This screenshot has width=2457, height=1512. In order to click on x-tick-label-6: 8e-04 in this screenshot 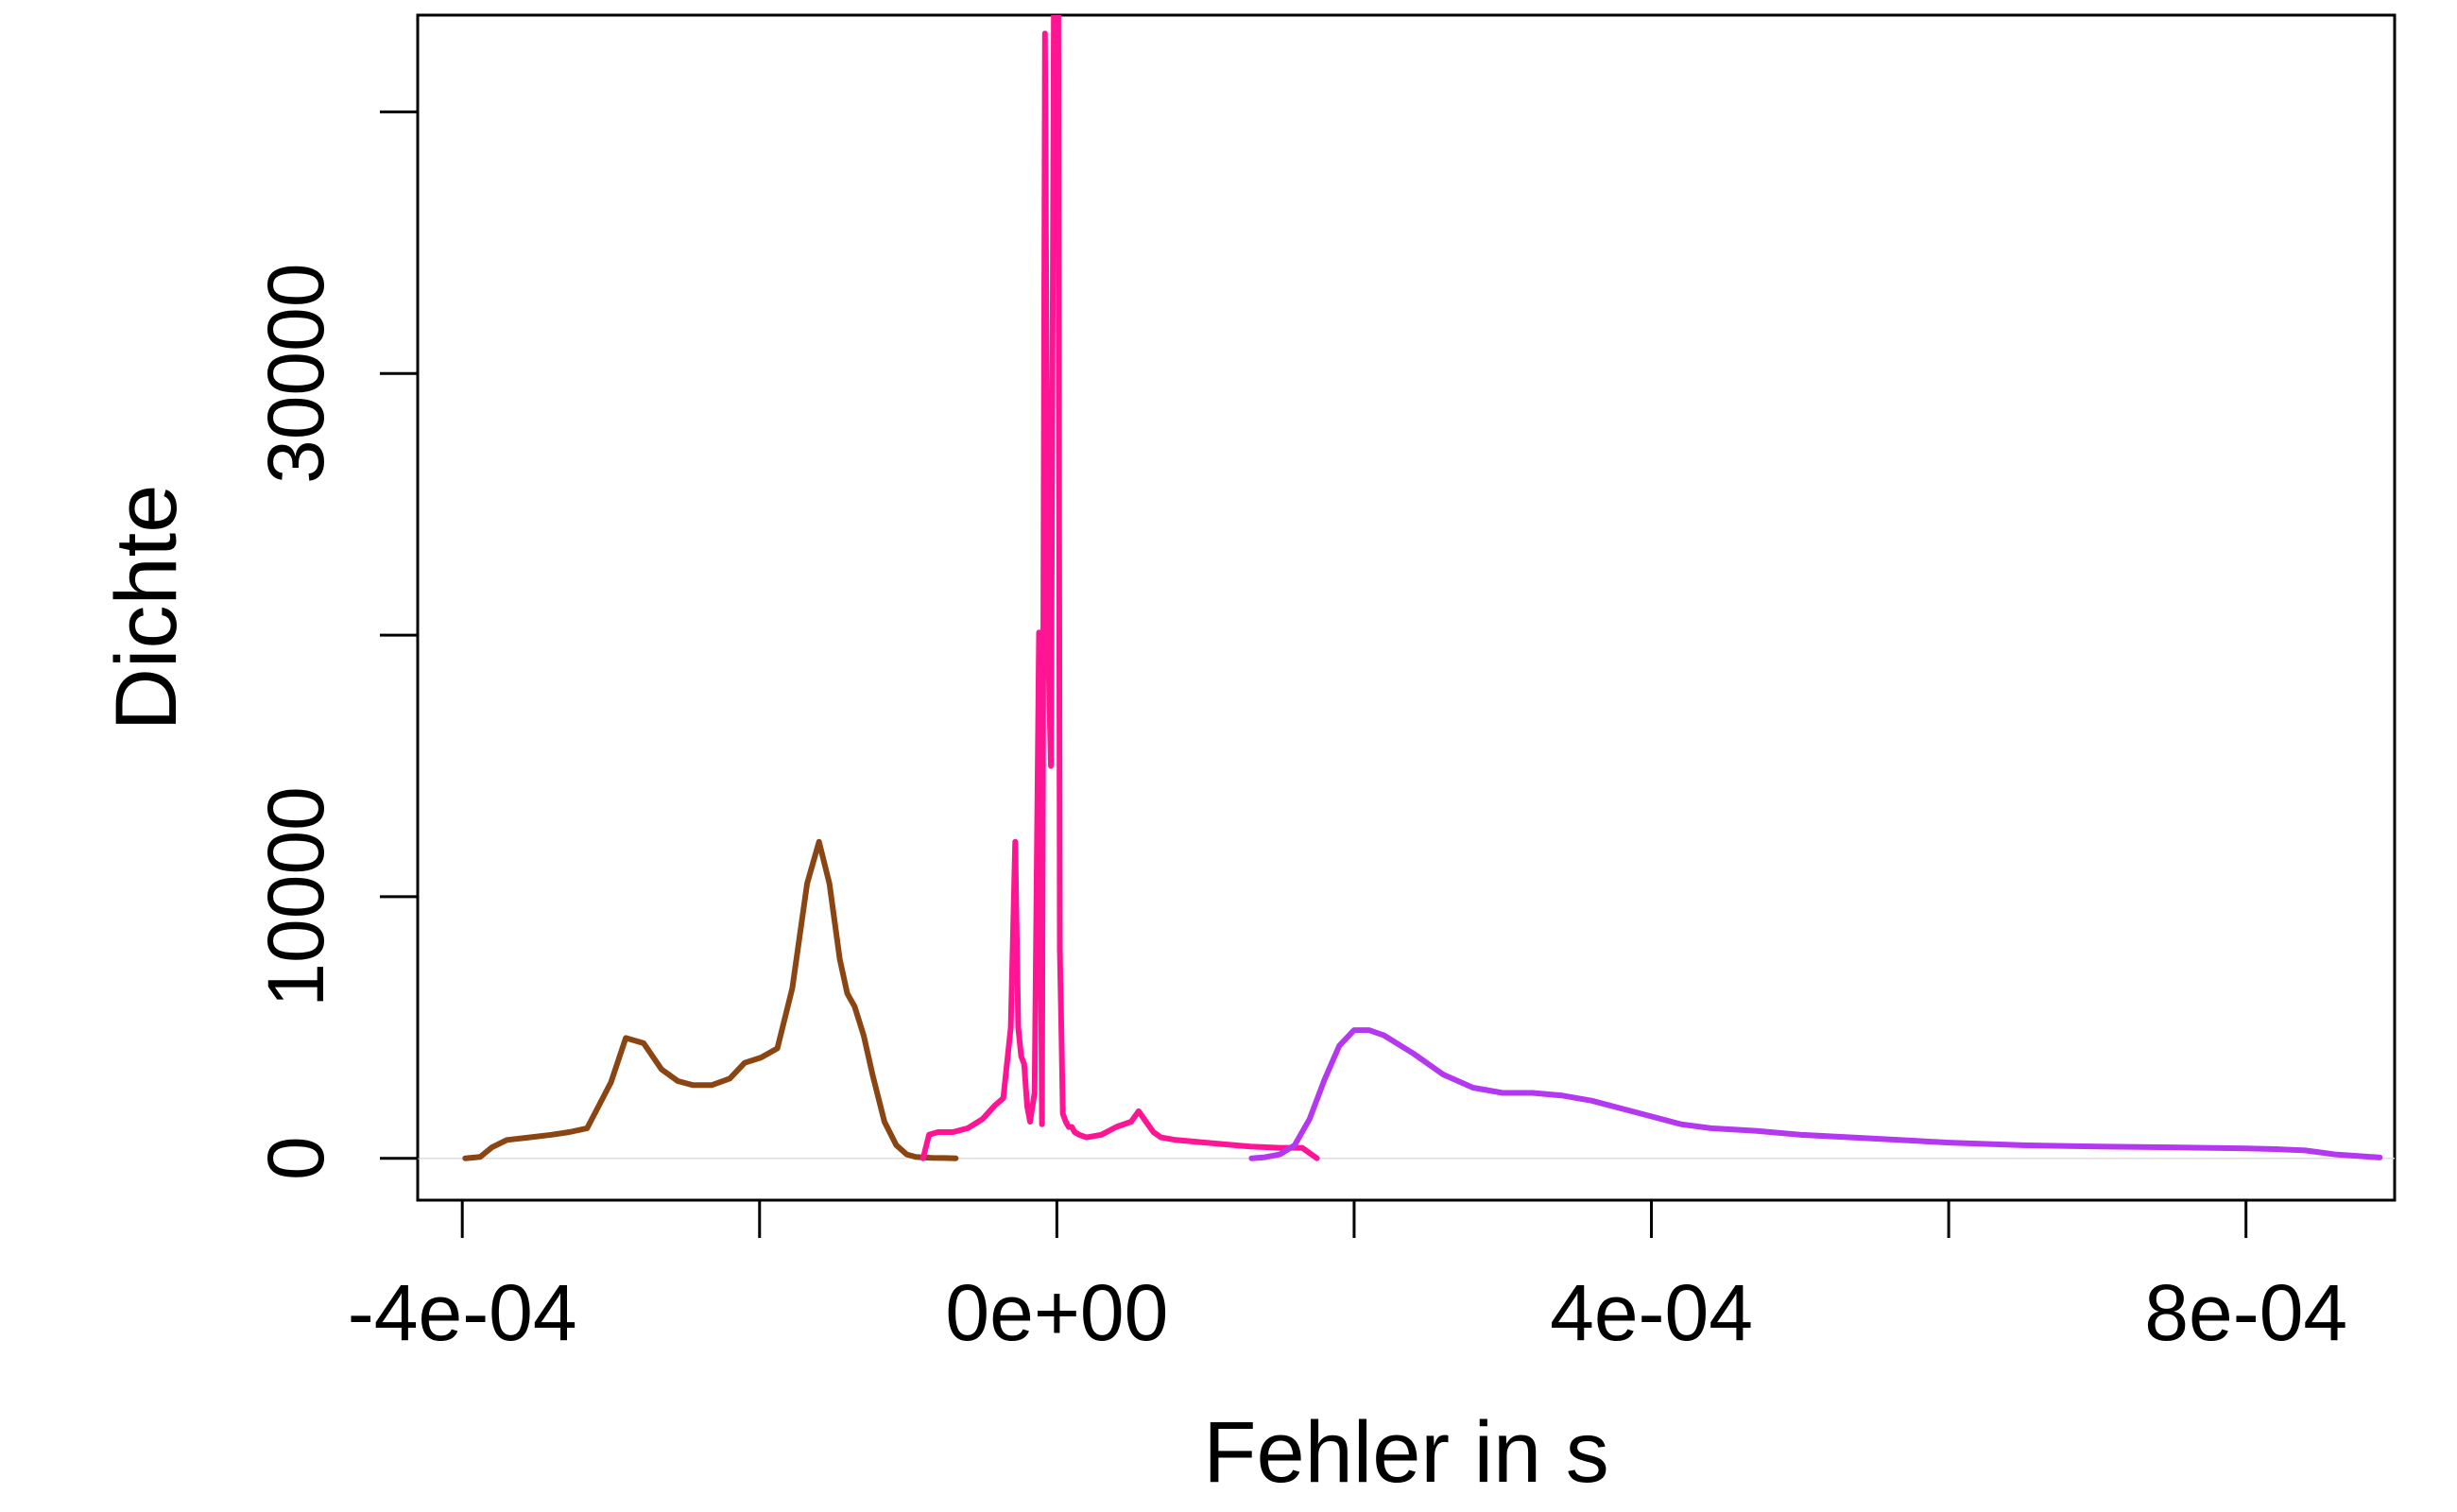, I will do `click(2245, 1312)`.